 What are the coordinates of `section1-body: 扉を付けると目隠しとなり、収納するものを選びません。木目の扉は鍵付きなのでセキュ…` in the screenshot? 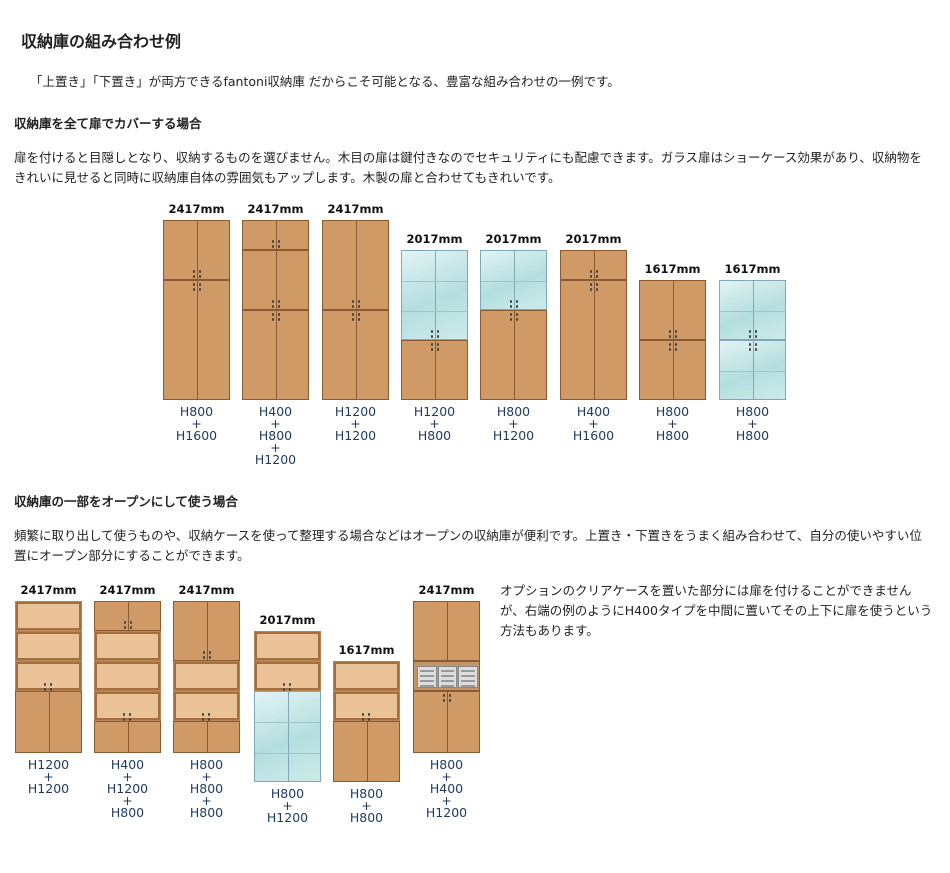 It's located at (468, 167).